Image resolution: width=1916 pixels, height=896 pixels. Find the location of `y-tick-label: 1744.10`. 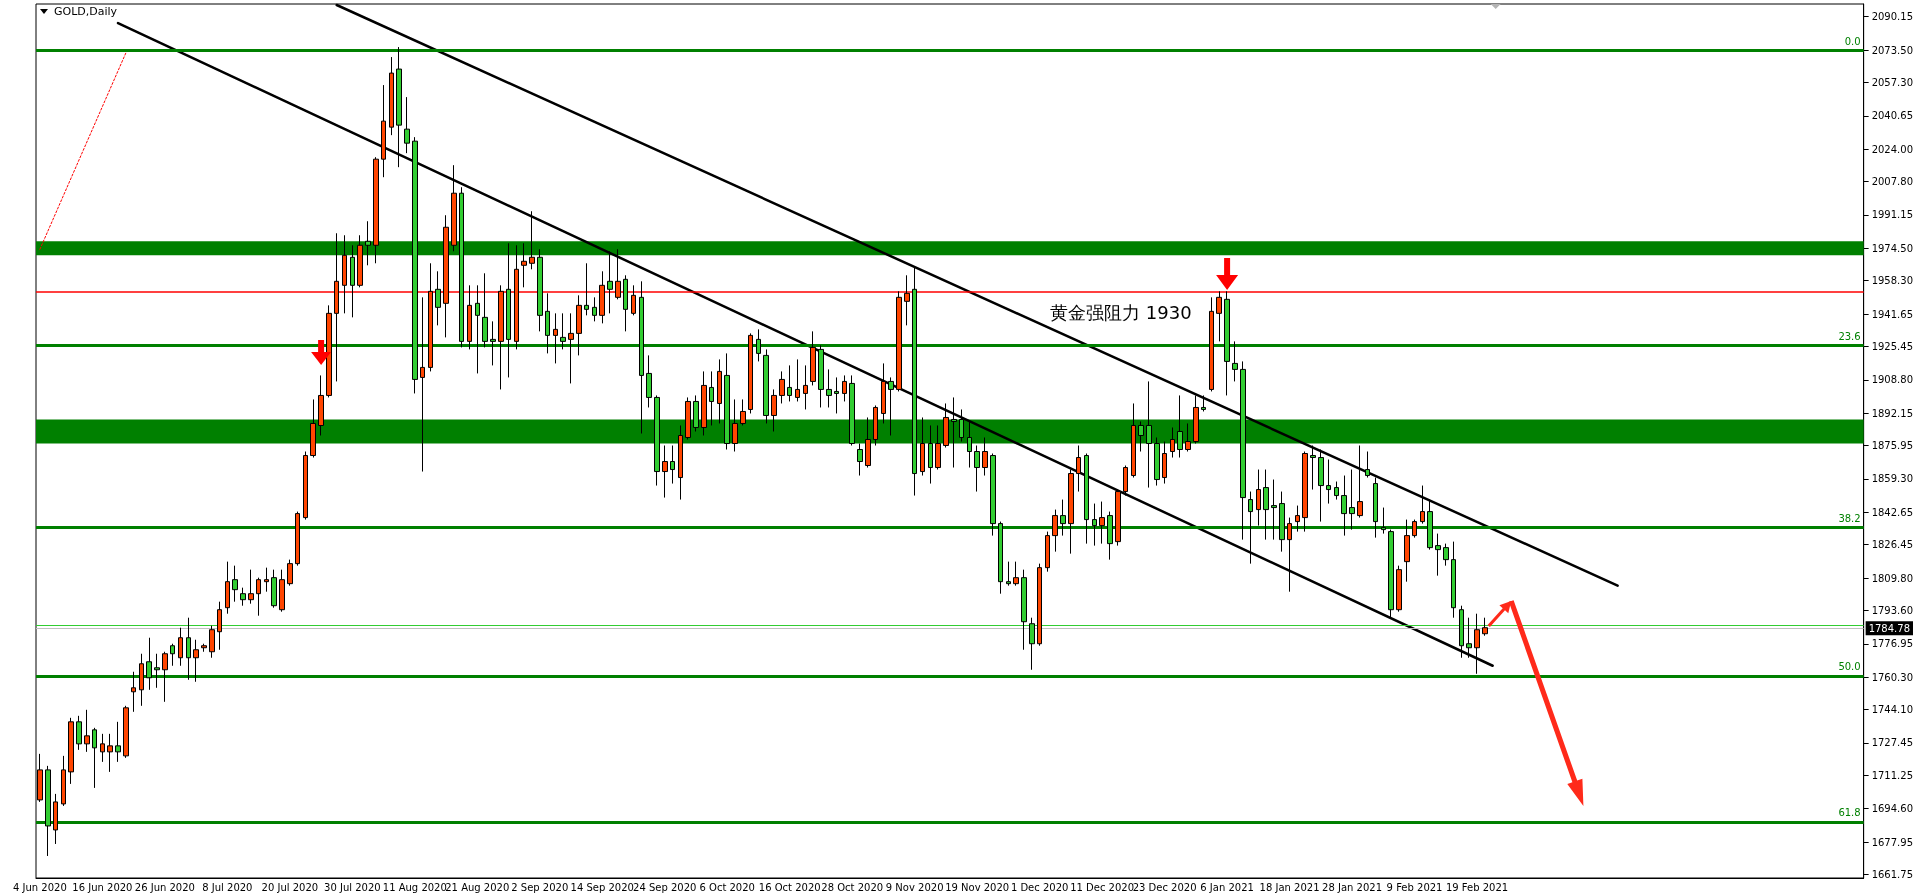

y-tick-label: 1744.10 is located at coordinates (1892, 710).